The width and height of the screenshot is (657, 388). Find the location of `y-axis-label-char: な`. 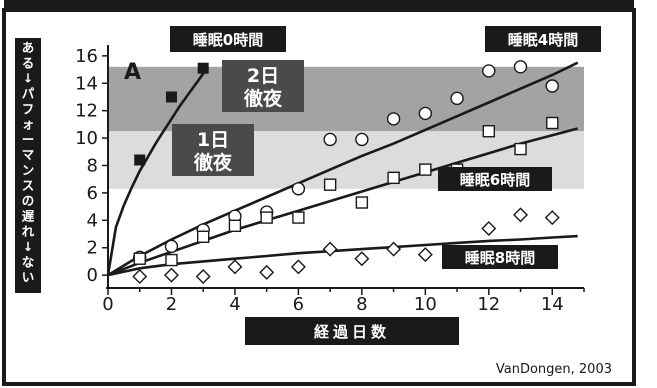

y-axis-label-char: な is located at coordinates (28, 261).